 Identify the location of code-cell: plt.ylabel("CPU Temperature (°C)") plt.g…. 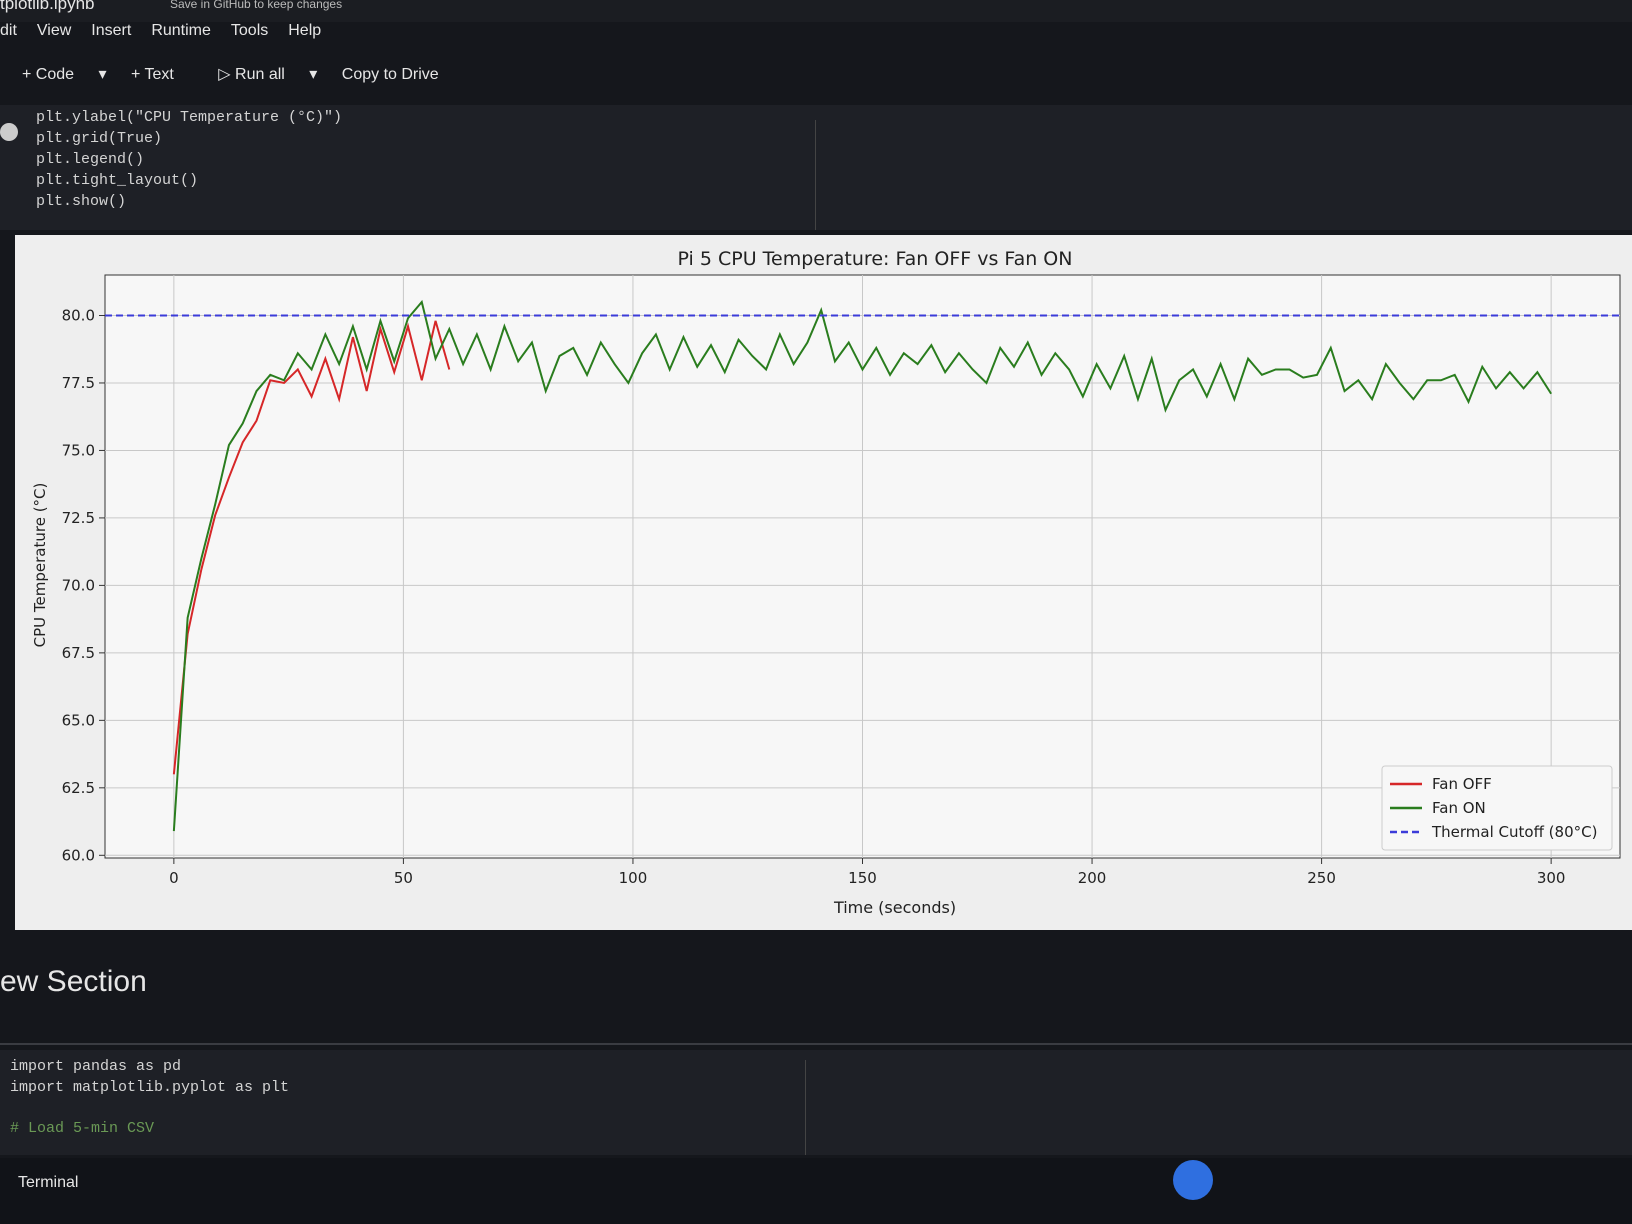
(816, 167).